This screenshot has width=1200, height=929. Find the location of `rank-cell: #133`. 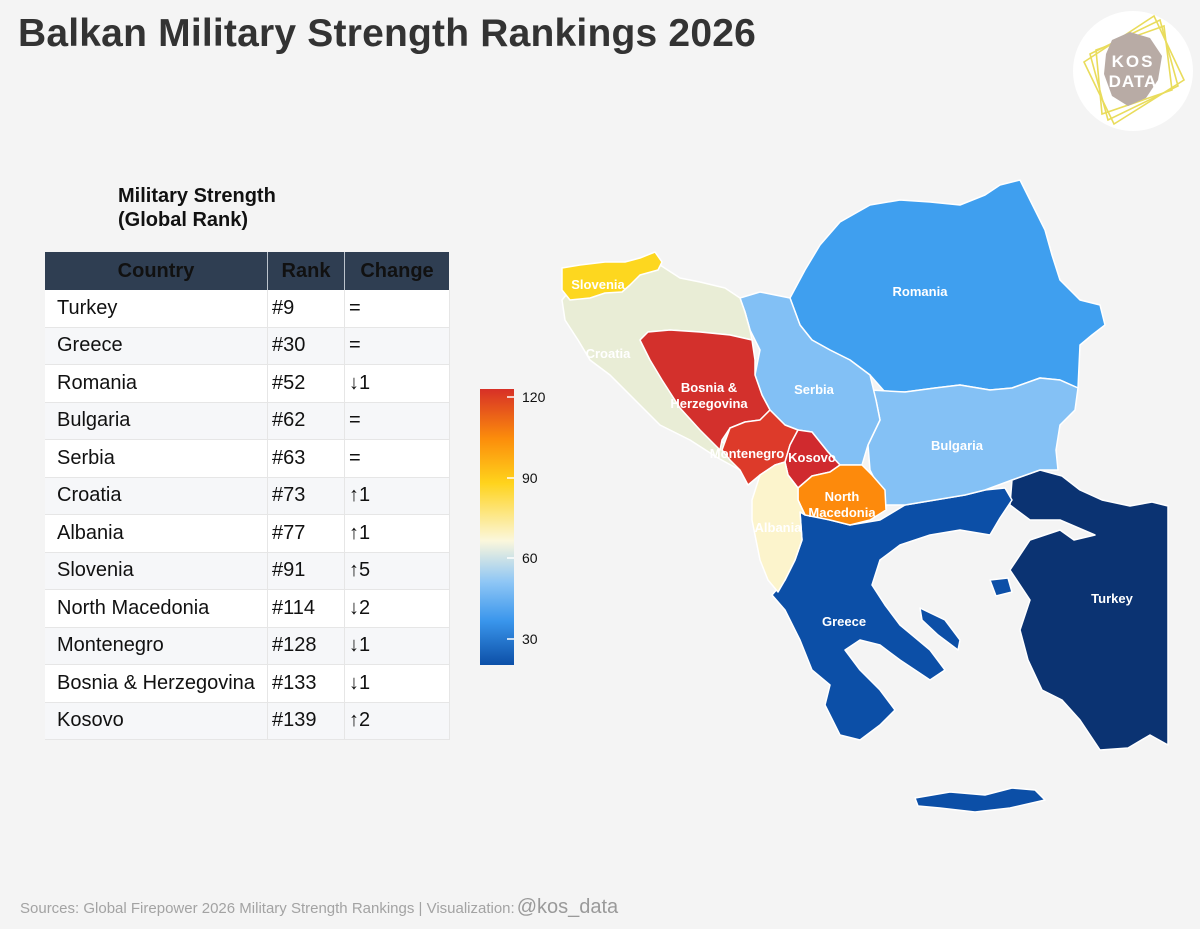

rank-cell: #133 is located at coordinates (306, 683).